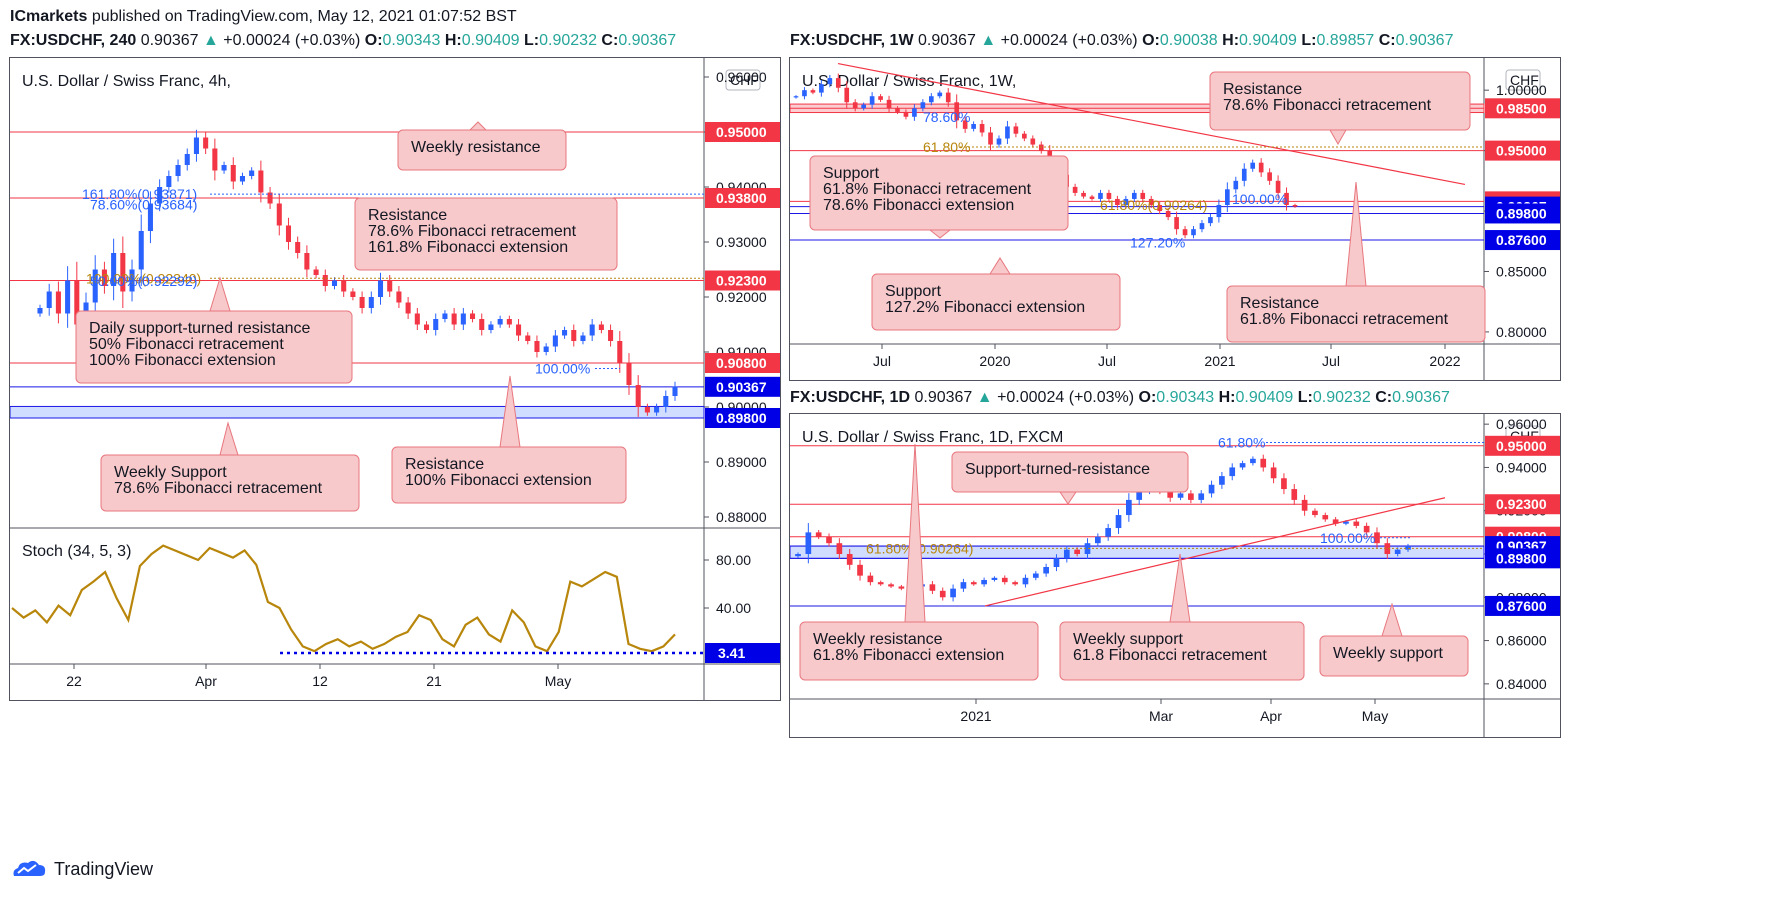 This screenshot has height=898, width=1792. Describe the element at coordinates (1066, 397) in the screenshot. I see `change-1d: +0.00024 (+0.03%)` at that location.